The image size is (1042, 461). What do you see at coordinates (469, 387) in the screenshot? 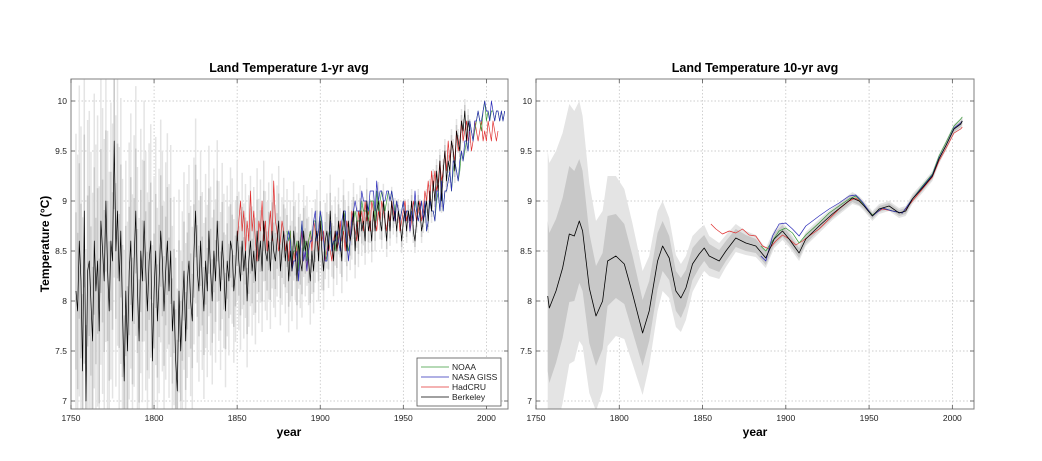
I see `legend-label: HadCRU` at bounding box center [469, 387].